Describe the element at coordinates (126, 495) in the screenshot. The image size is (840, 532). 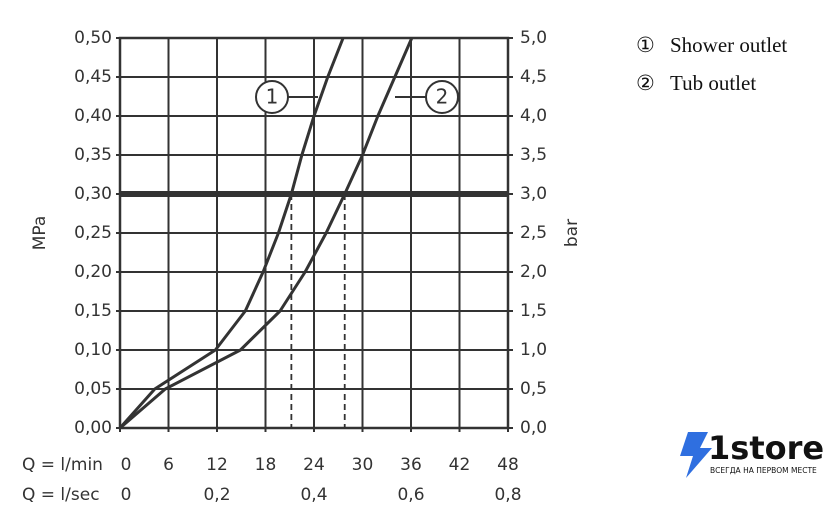
I see `x2-tick-label: 0` at that location.